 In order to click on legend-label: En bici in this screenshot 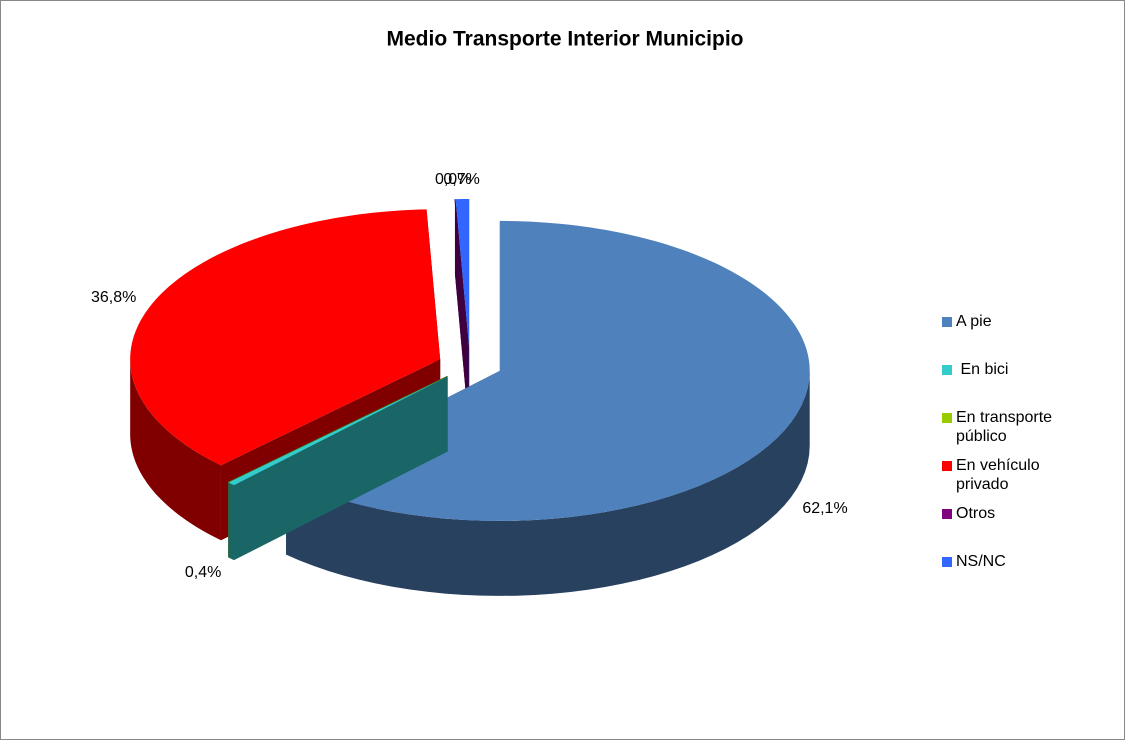, I will do `click(982, 369)`.